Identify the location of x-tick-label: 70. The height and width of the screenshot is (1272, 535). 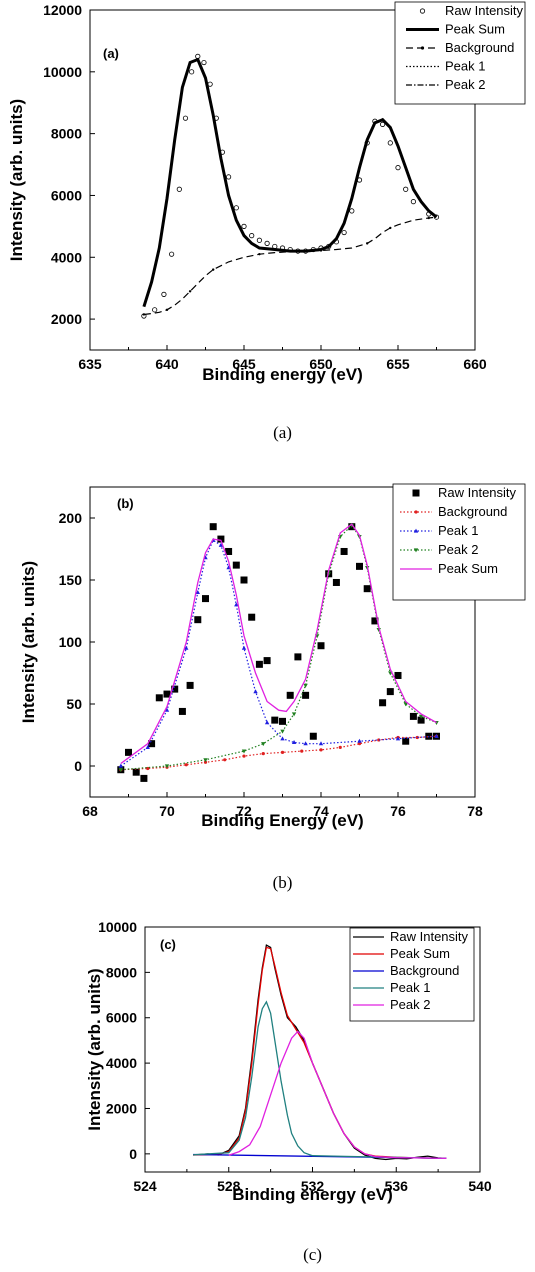
(167, 811).